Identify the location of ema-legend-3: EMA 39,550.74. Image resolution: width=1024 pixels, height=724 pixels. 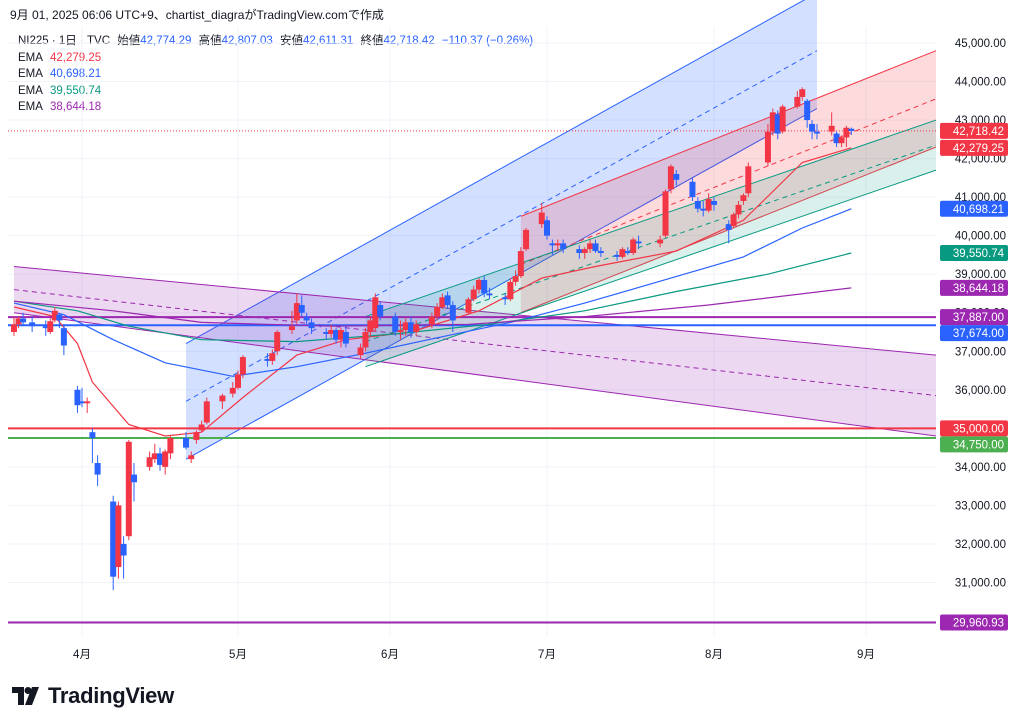
(275, 91).